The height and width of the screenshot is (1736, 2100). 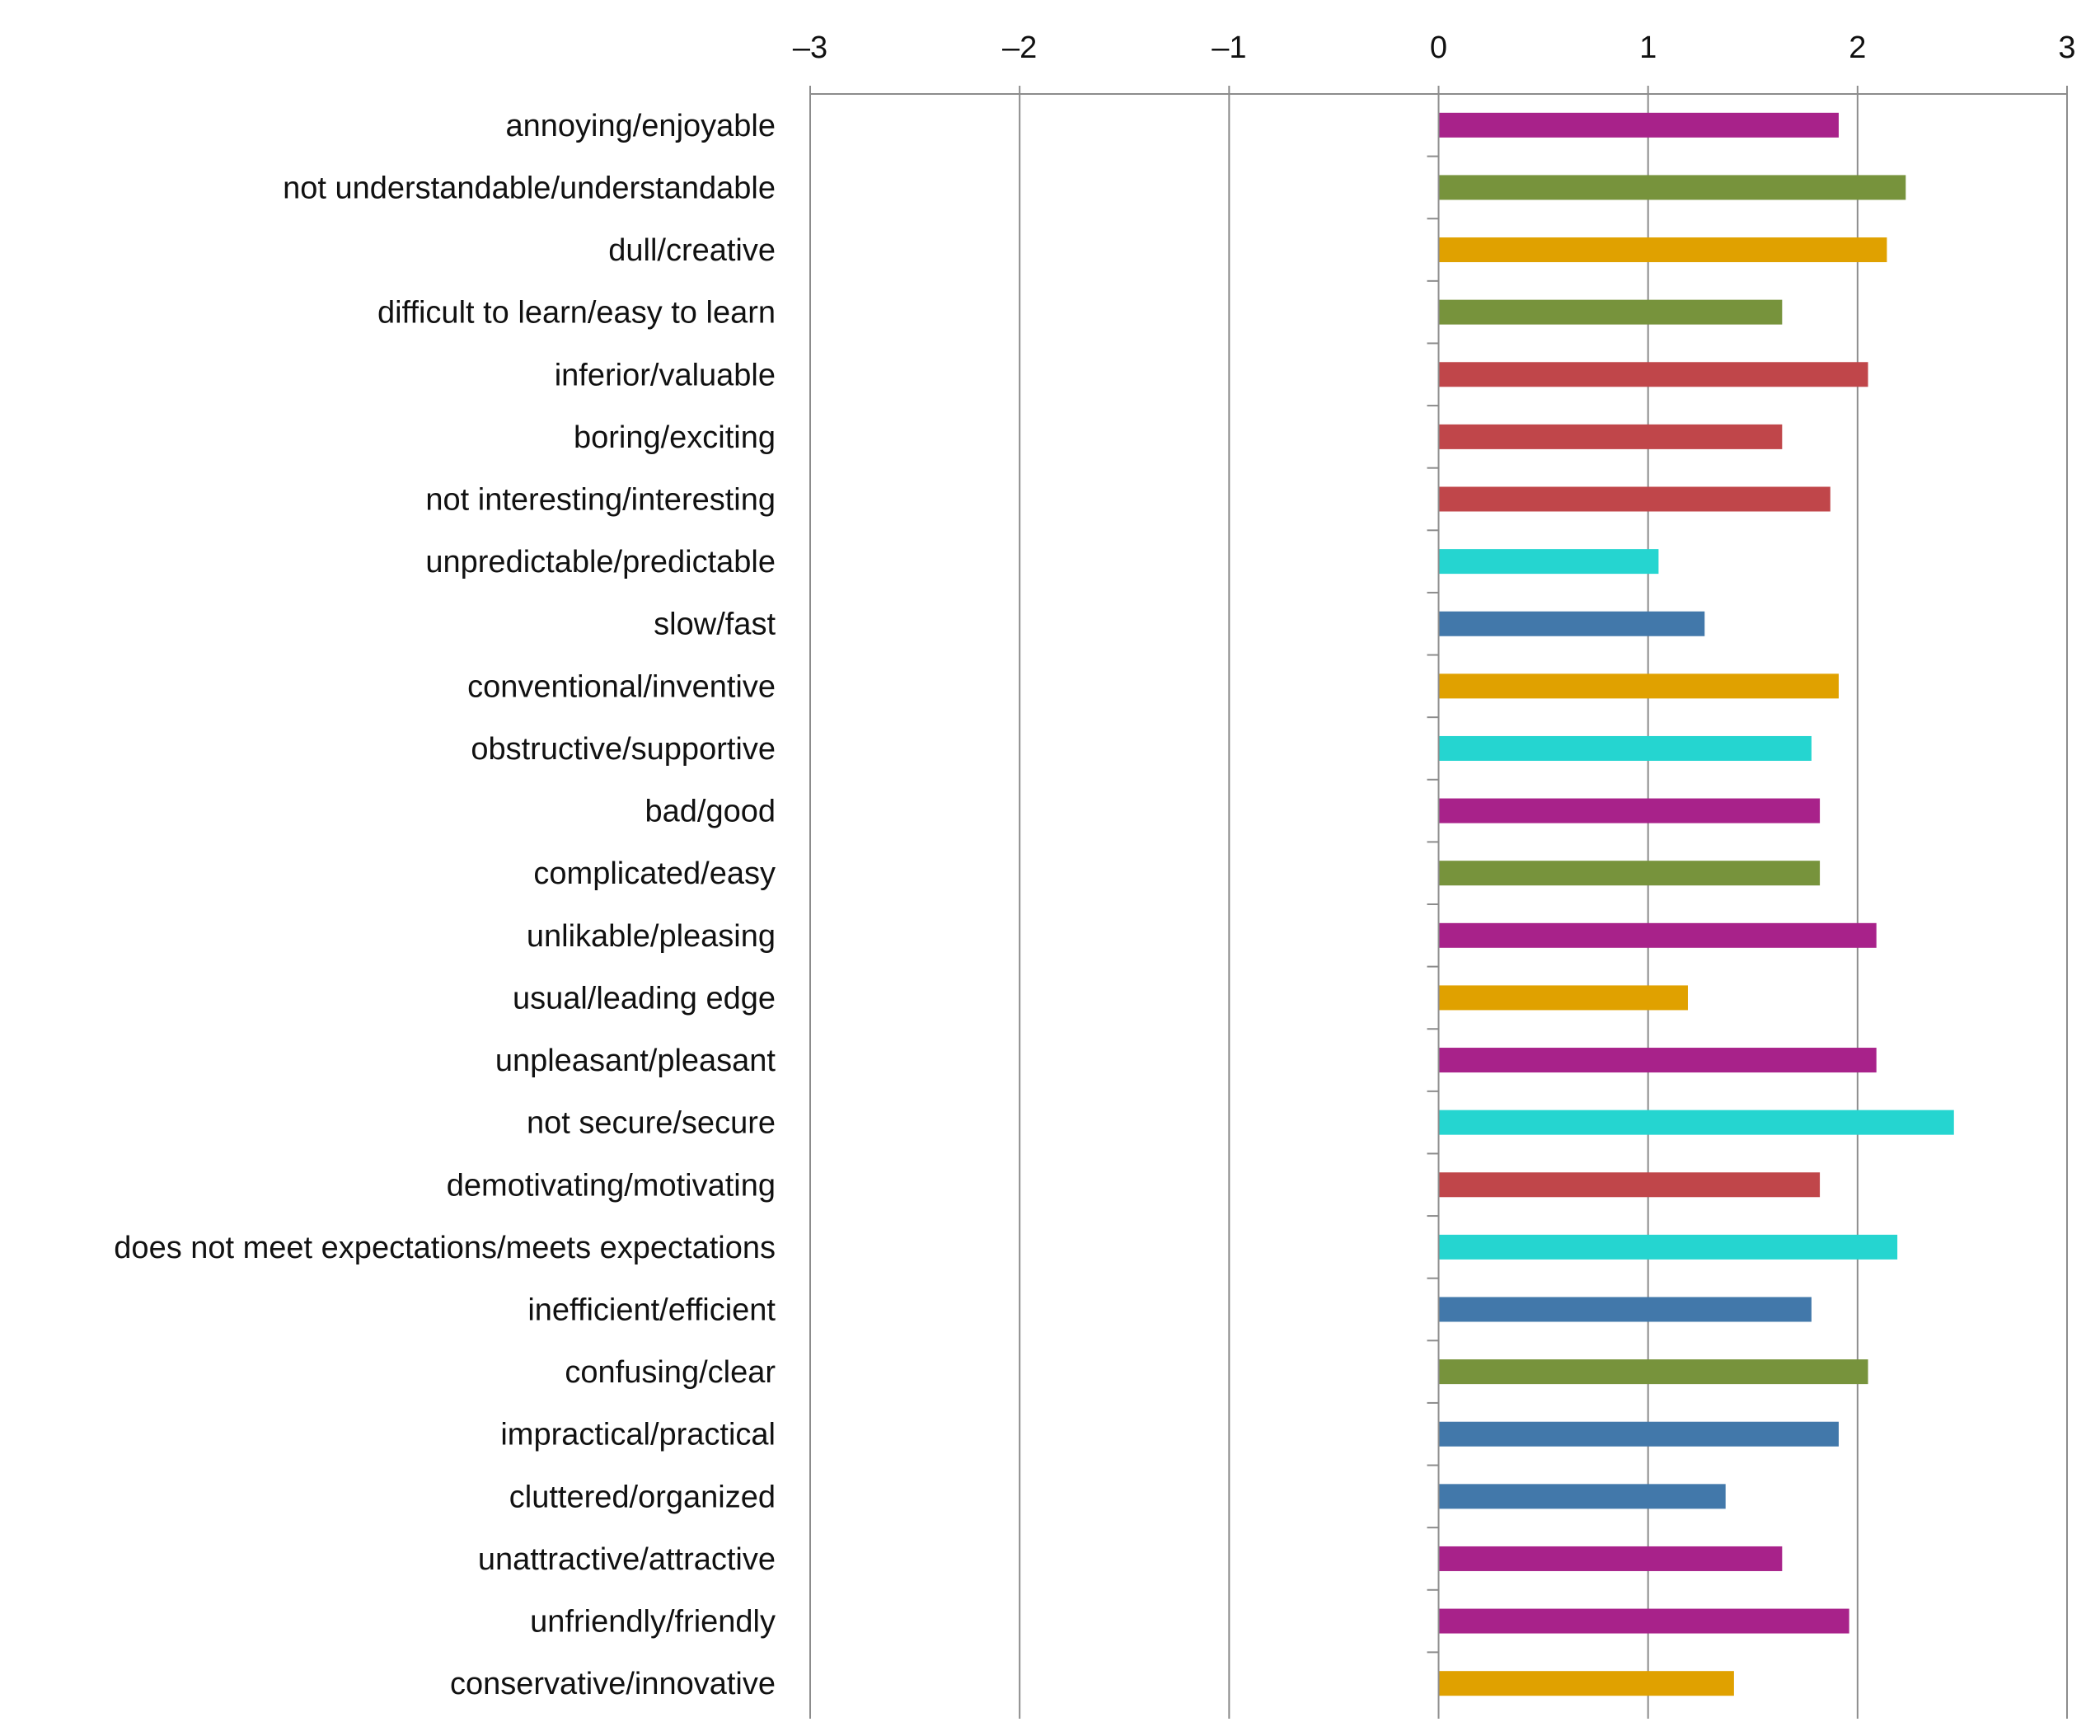 What do you see at coordinates (600, 562) in the screenshot?
I see `category-label: unpredictable/predictable` at bounding box center [600, 562].